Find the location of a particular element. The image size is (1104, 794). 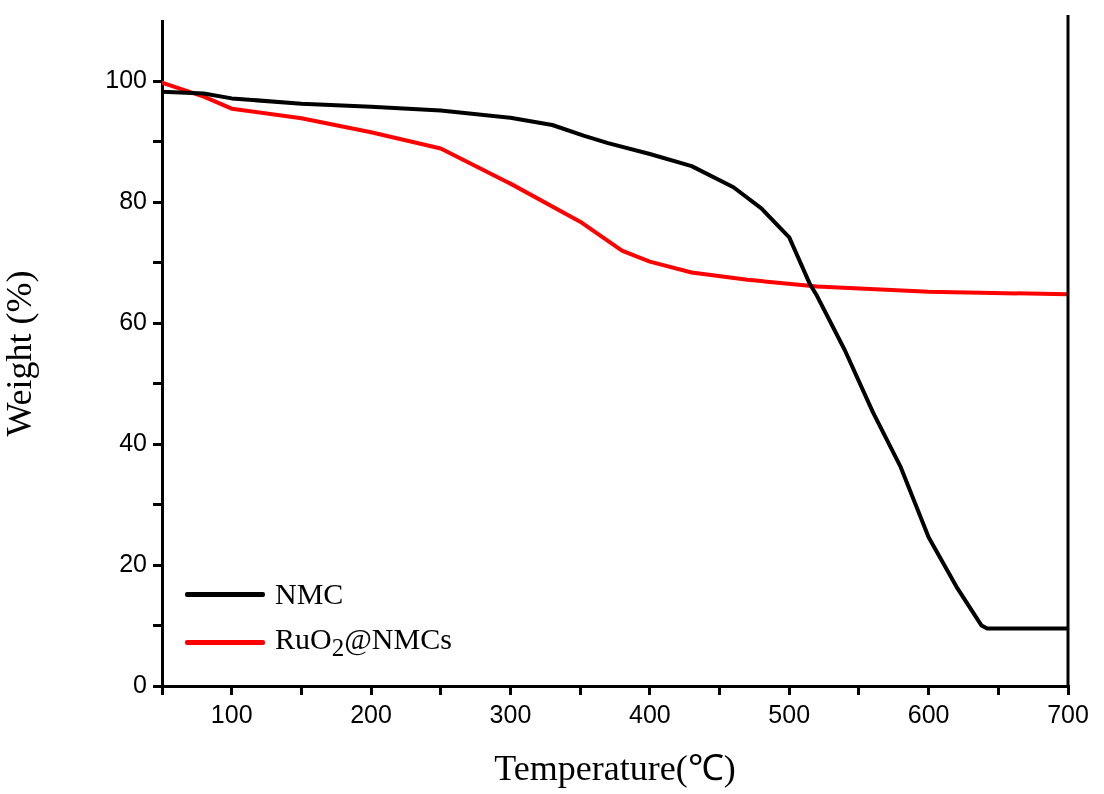

legend-label: RuO$_{2}$@NMCs is located at coordinates (363, 642).